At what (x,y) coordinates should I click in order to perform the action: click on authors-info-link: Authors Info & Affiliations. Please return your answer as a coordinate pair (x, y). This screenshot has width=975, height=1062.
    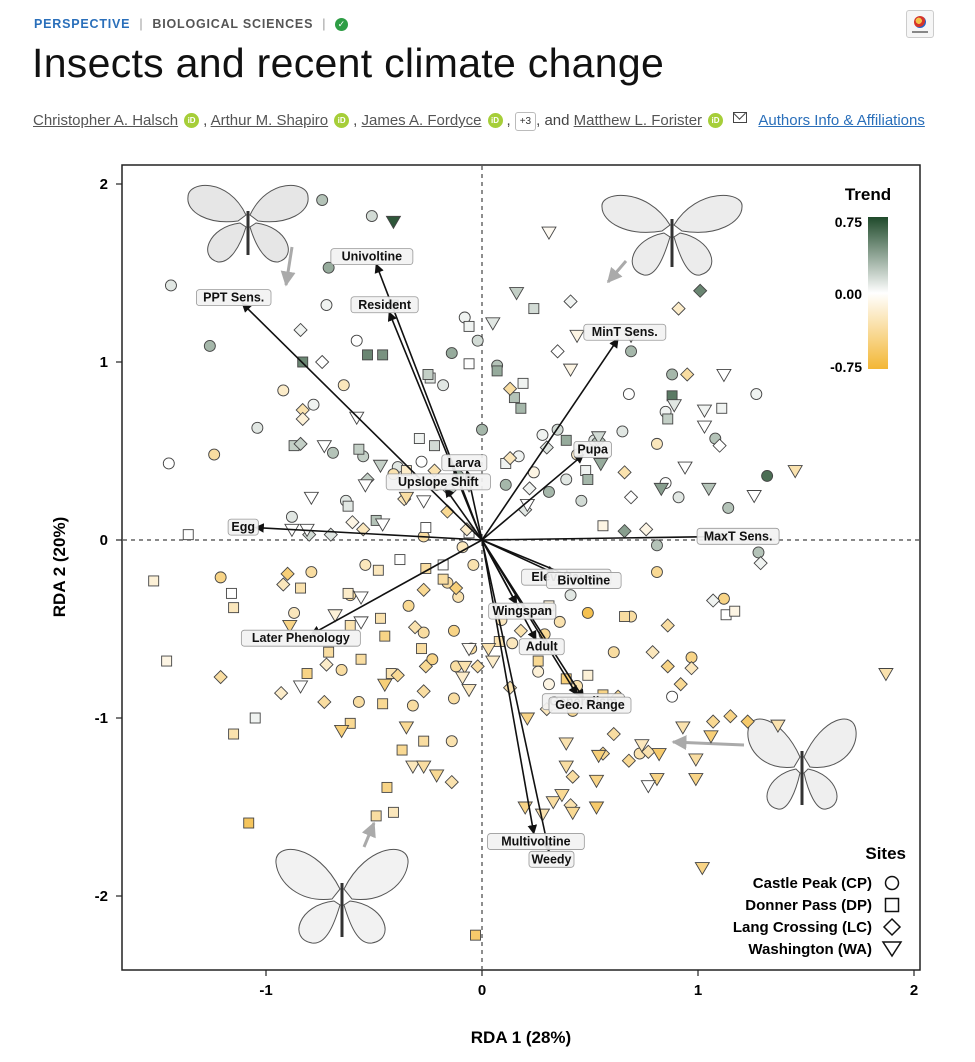
    Looking at the image, I should click on (841, 120).